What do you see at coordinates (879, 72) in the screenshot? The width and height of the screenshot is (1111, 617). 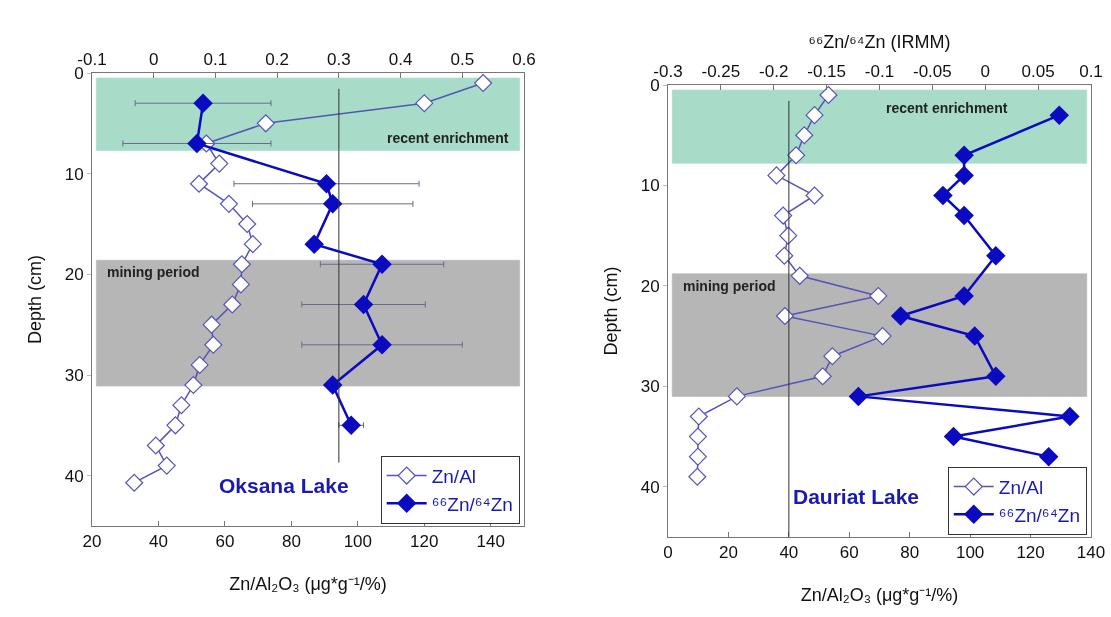 I see `x2-tick-label: -0.1` at bounding box center [879, 72].